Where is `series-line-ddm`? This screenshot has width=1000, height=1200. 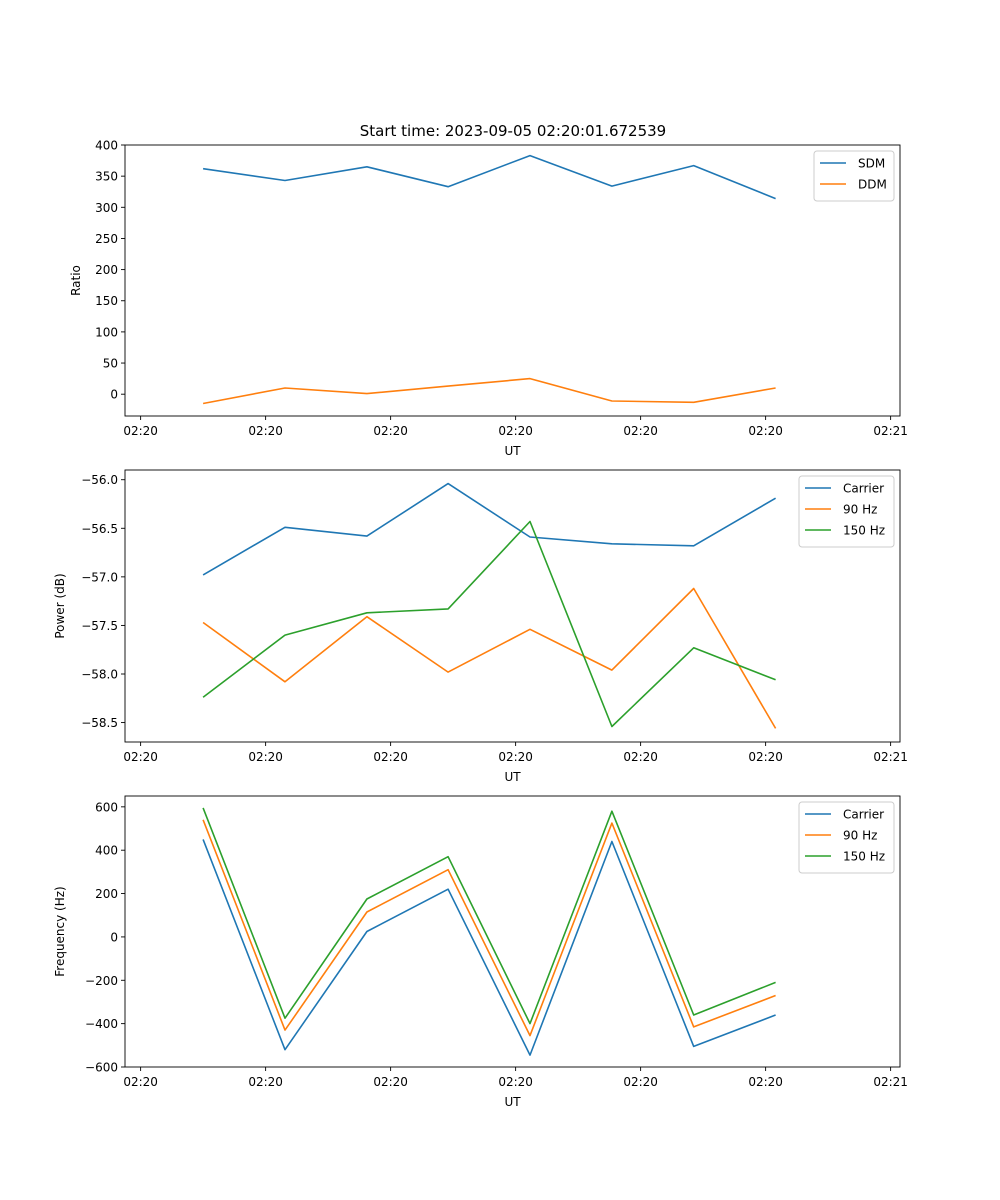 series-line-ddm is located at coordinates (489, 391).